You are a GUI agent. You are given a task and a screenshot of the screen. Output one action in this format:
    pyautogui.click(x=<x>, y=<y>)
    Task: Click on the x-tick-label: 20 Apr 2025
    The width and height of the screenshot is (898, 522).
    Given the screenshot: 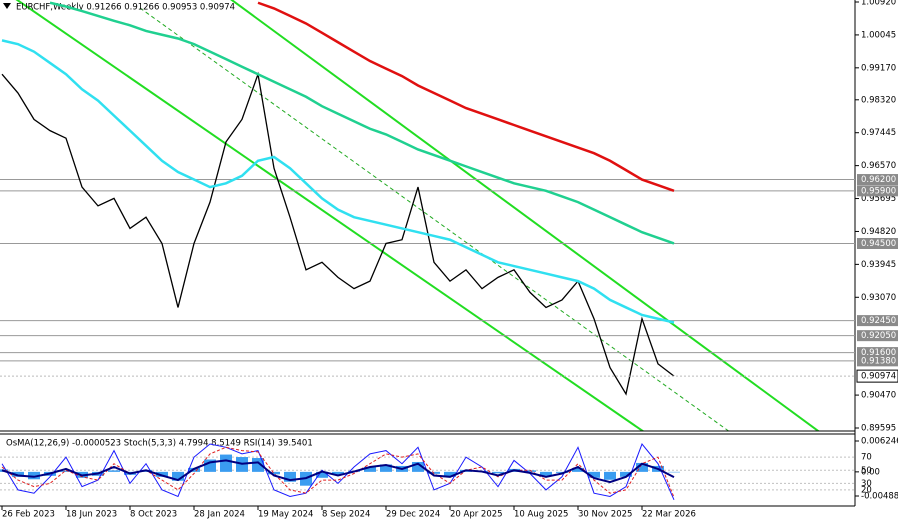 What is the action you would take?
    pyautogui.click(x=476, y=515)
    